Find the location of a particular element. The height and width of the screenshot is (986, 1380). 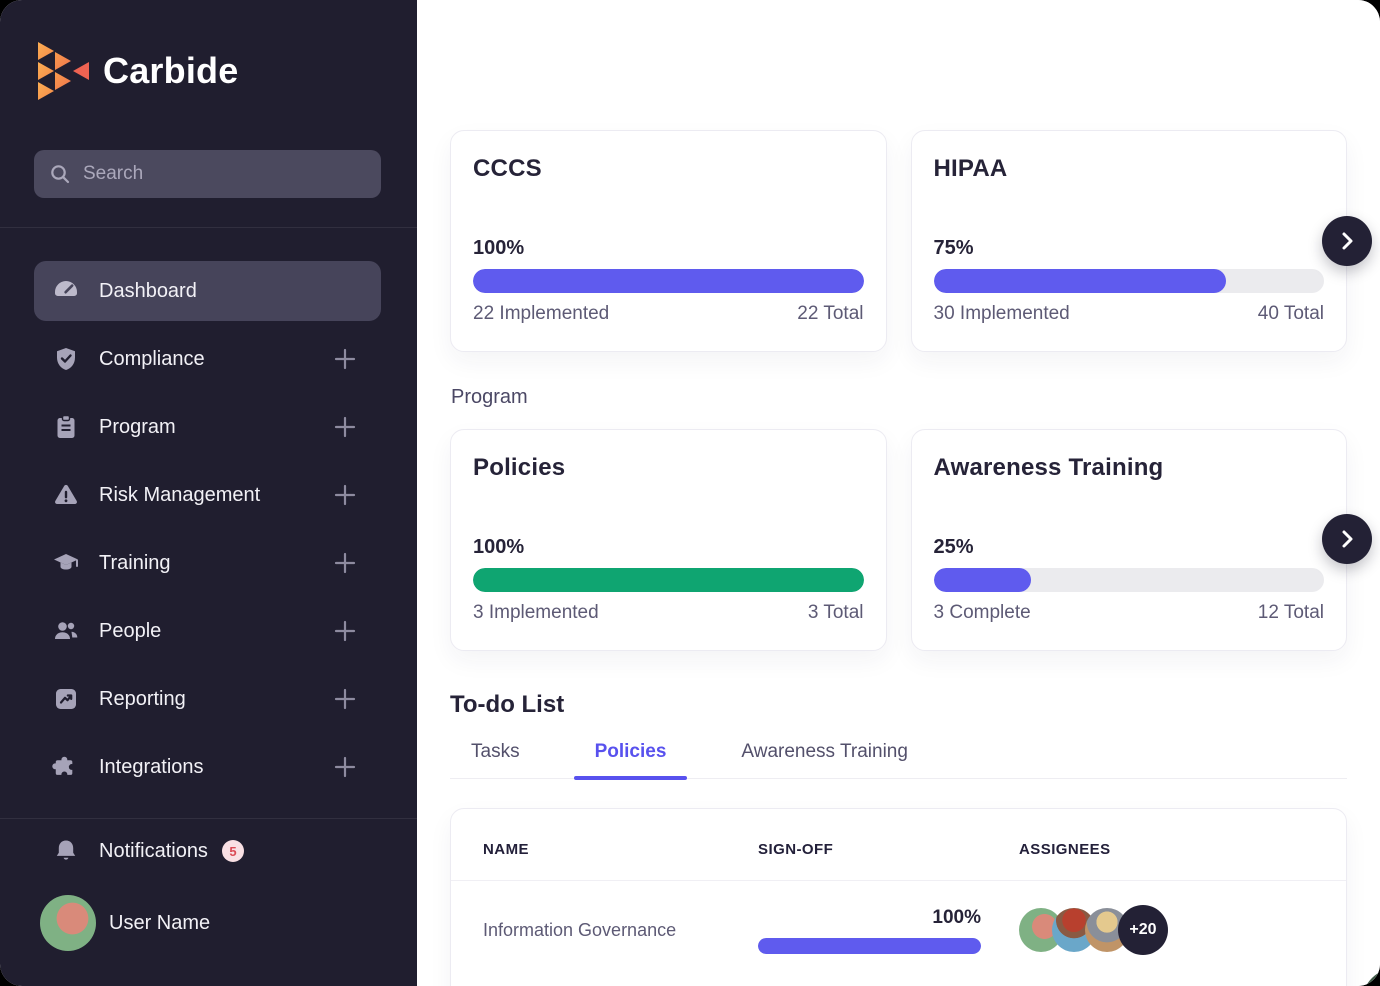

sidebar-item-training: Training is located at coordinates (207, 563).